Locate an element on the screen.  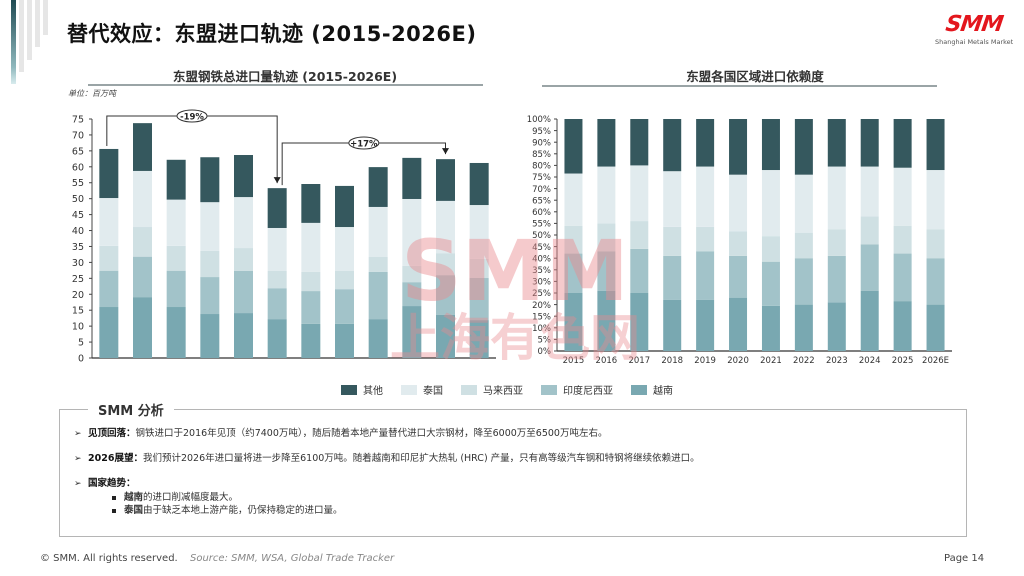
y-tick-label: 35 is located at coordinates (78, 247).